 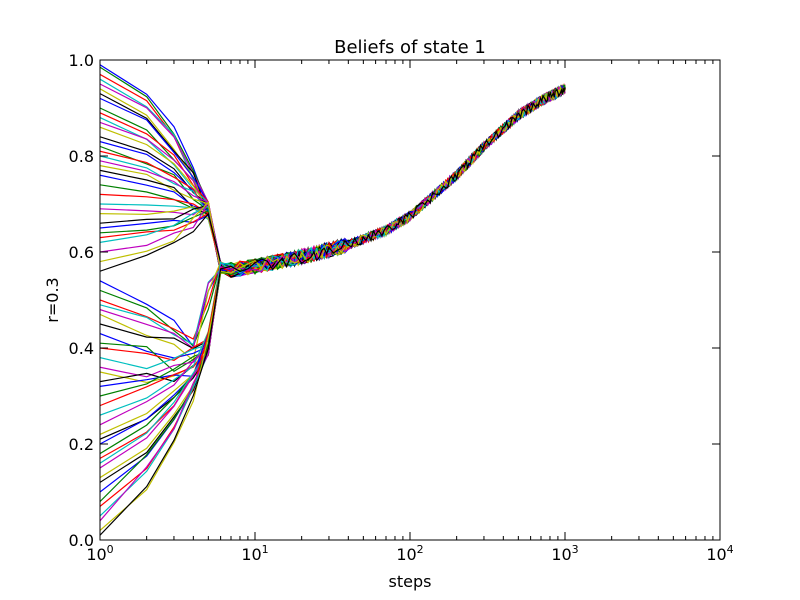 What do you see at coordinates (81, 156) in the screenshot?
I see `y-tick-label: 0.8` at bounding box center [81, 156].